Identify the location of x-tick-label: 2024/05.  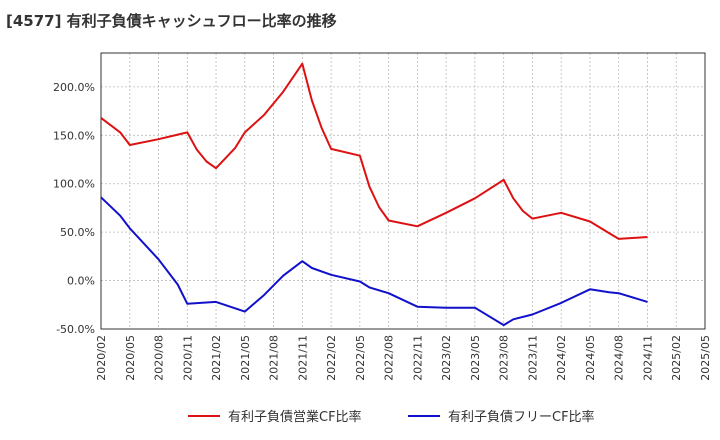
(590, 358).